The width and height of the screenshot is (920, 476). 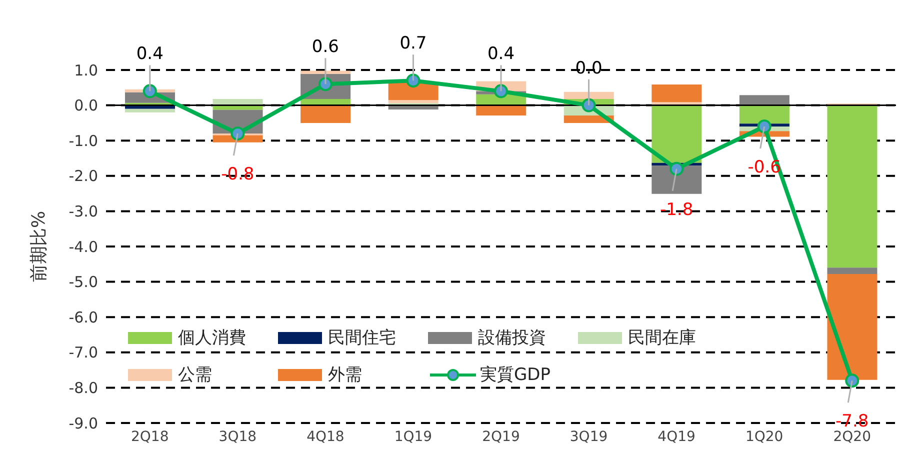 I want to click on x-tick-label: 4Q19, so click(x=677, y=436).